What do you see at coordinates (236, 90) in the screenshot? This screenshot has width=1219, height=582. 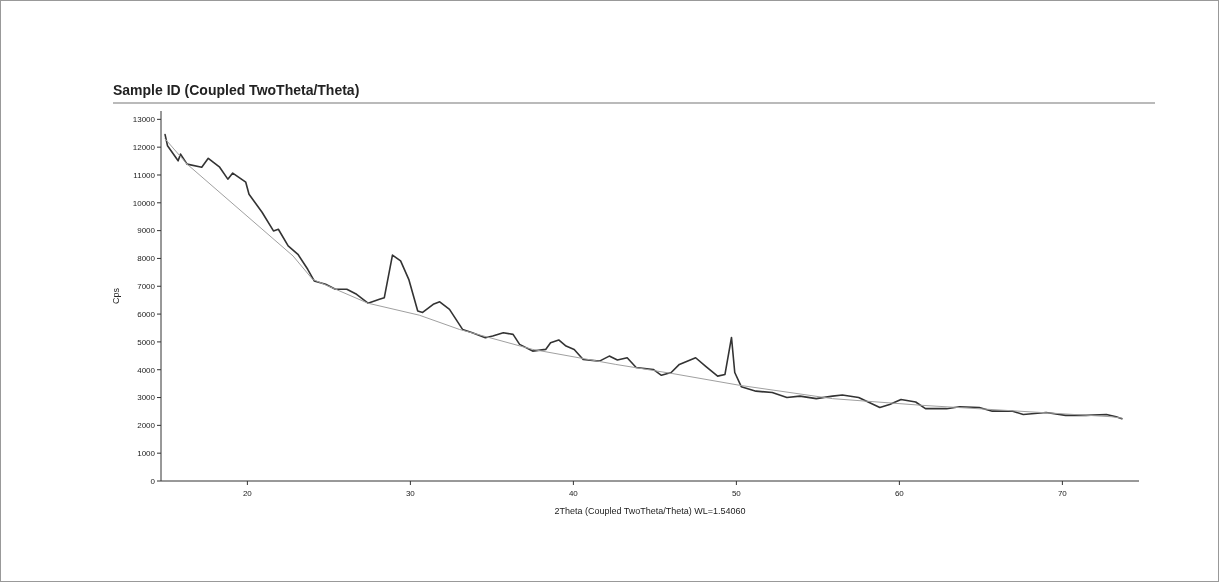 I see `chart-title: Sample ID (Coupled TwoTheta/Theta)` at bounding box center [236, 90].